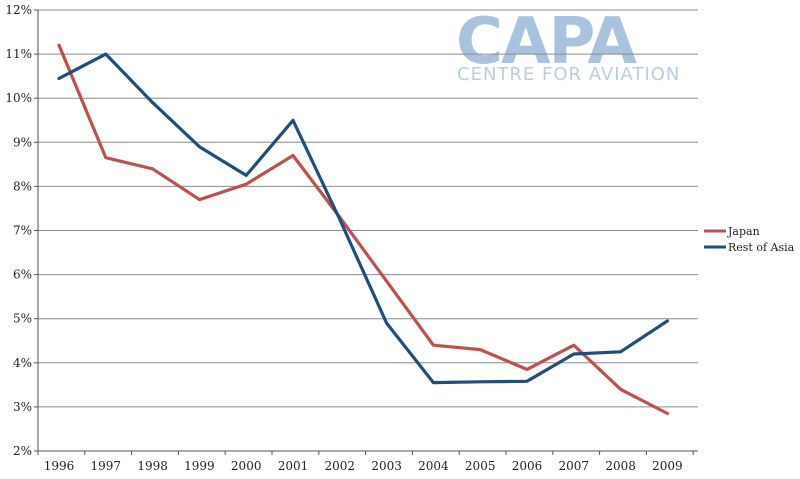 The image size is (800, 479). I want to click on y-tick-label: 4%, so click(22, 363).